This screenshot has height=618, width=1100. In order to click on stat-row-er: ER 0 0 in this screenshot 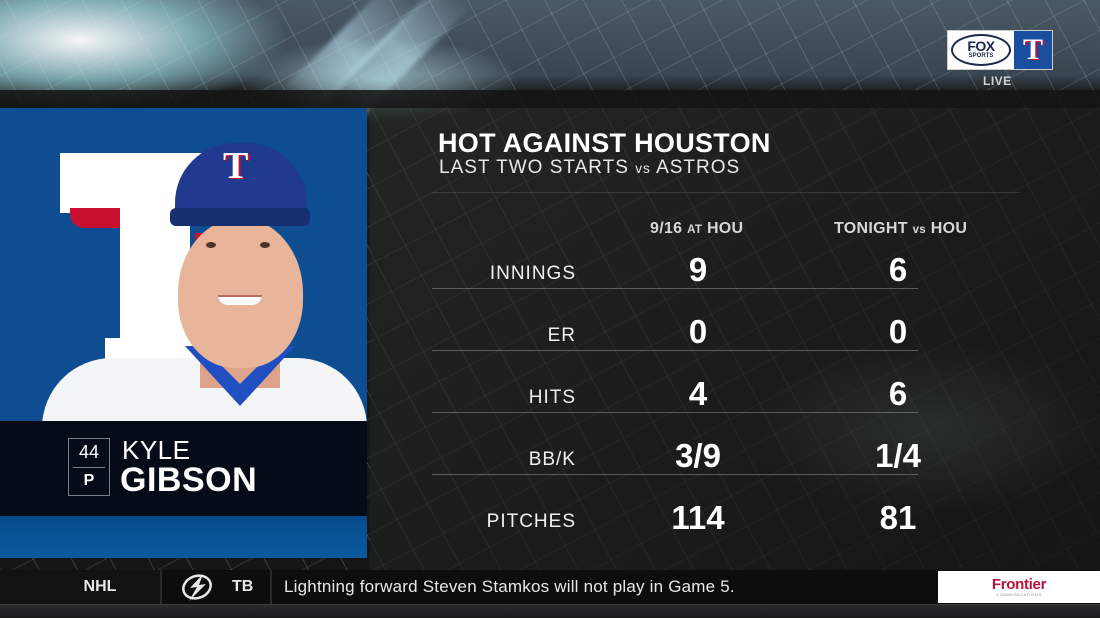, I will do `click(675, 320)`.